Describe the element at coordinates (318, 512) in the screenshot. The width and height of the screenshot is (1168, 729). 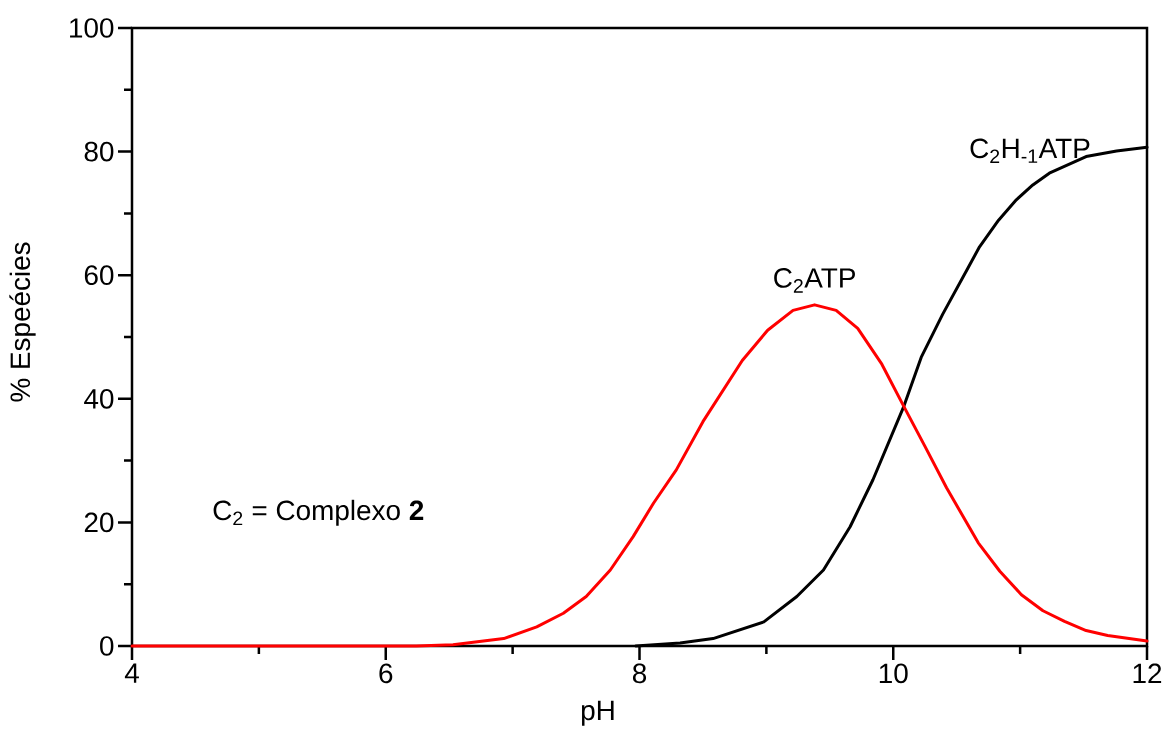
I see `annotation: C$_{2}$ = Complexo 2` at that location.